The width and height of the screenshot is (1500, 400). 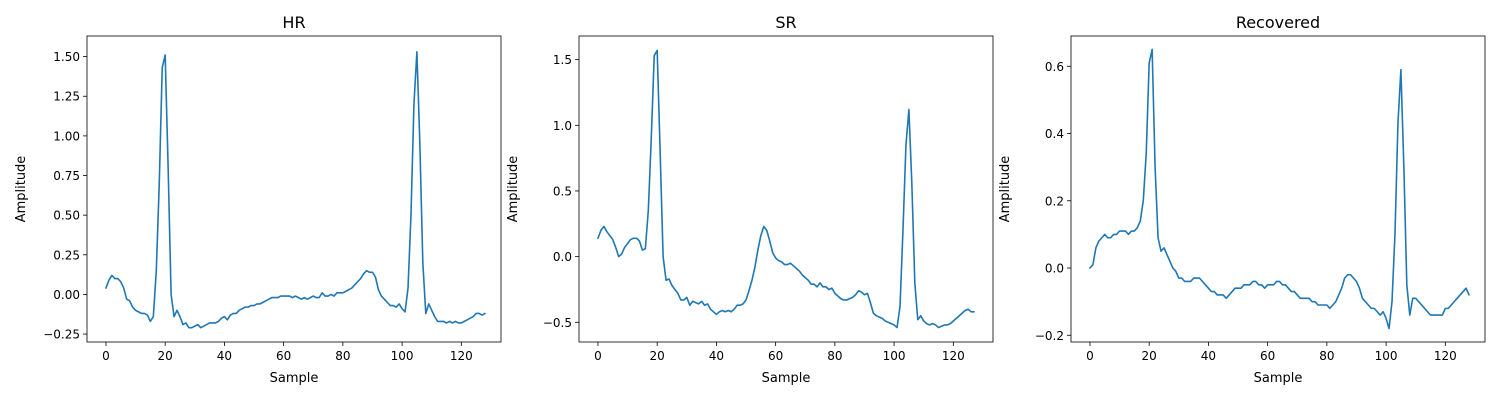 What do you see at coordinates (66, 216) in the screenshot?
I see `y-tick-label: 0.50` at bounding box center [66, 216].